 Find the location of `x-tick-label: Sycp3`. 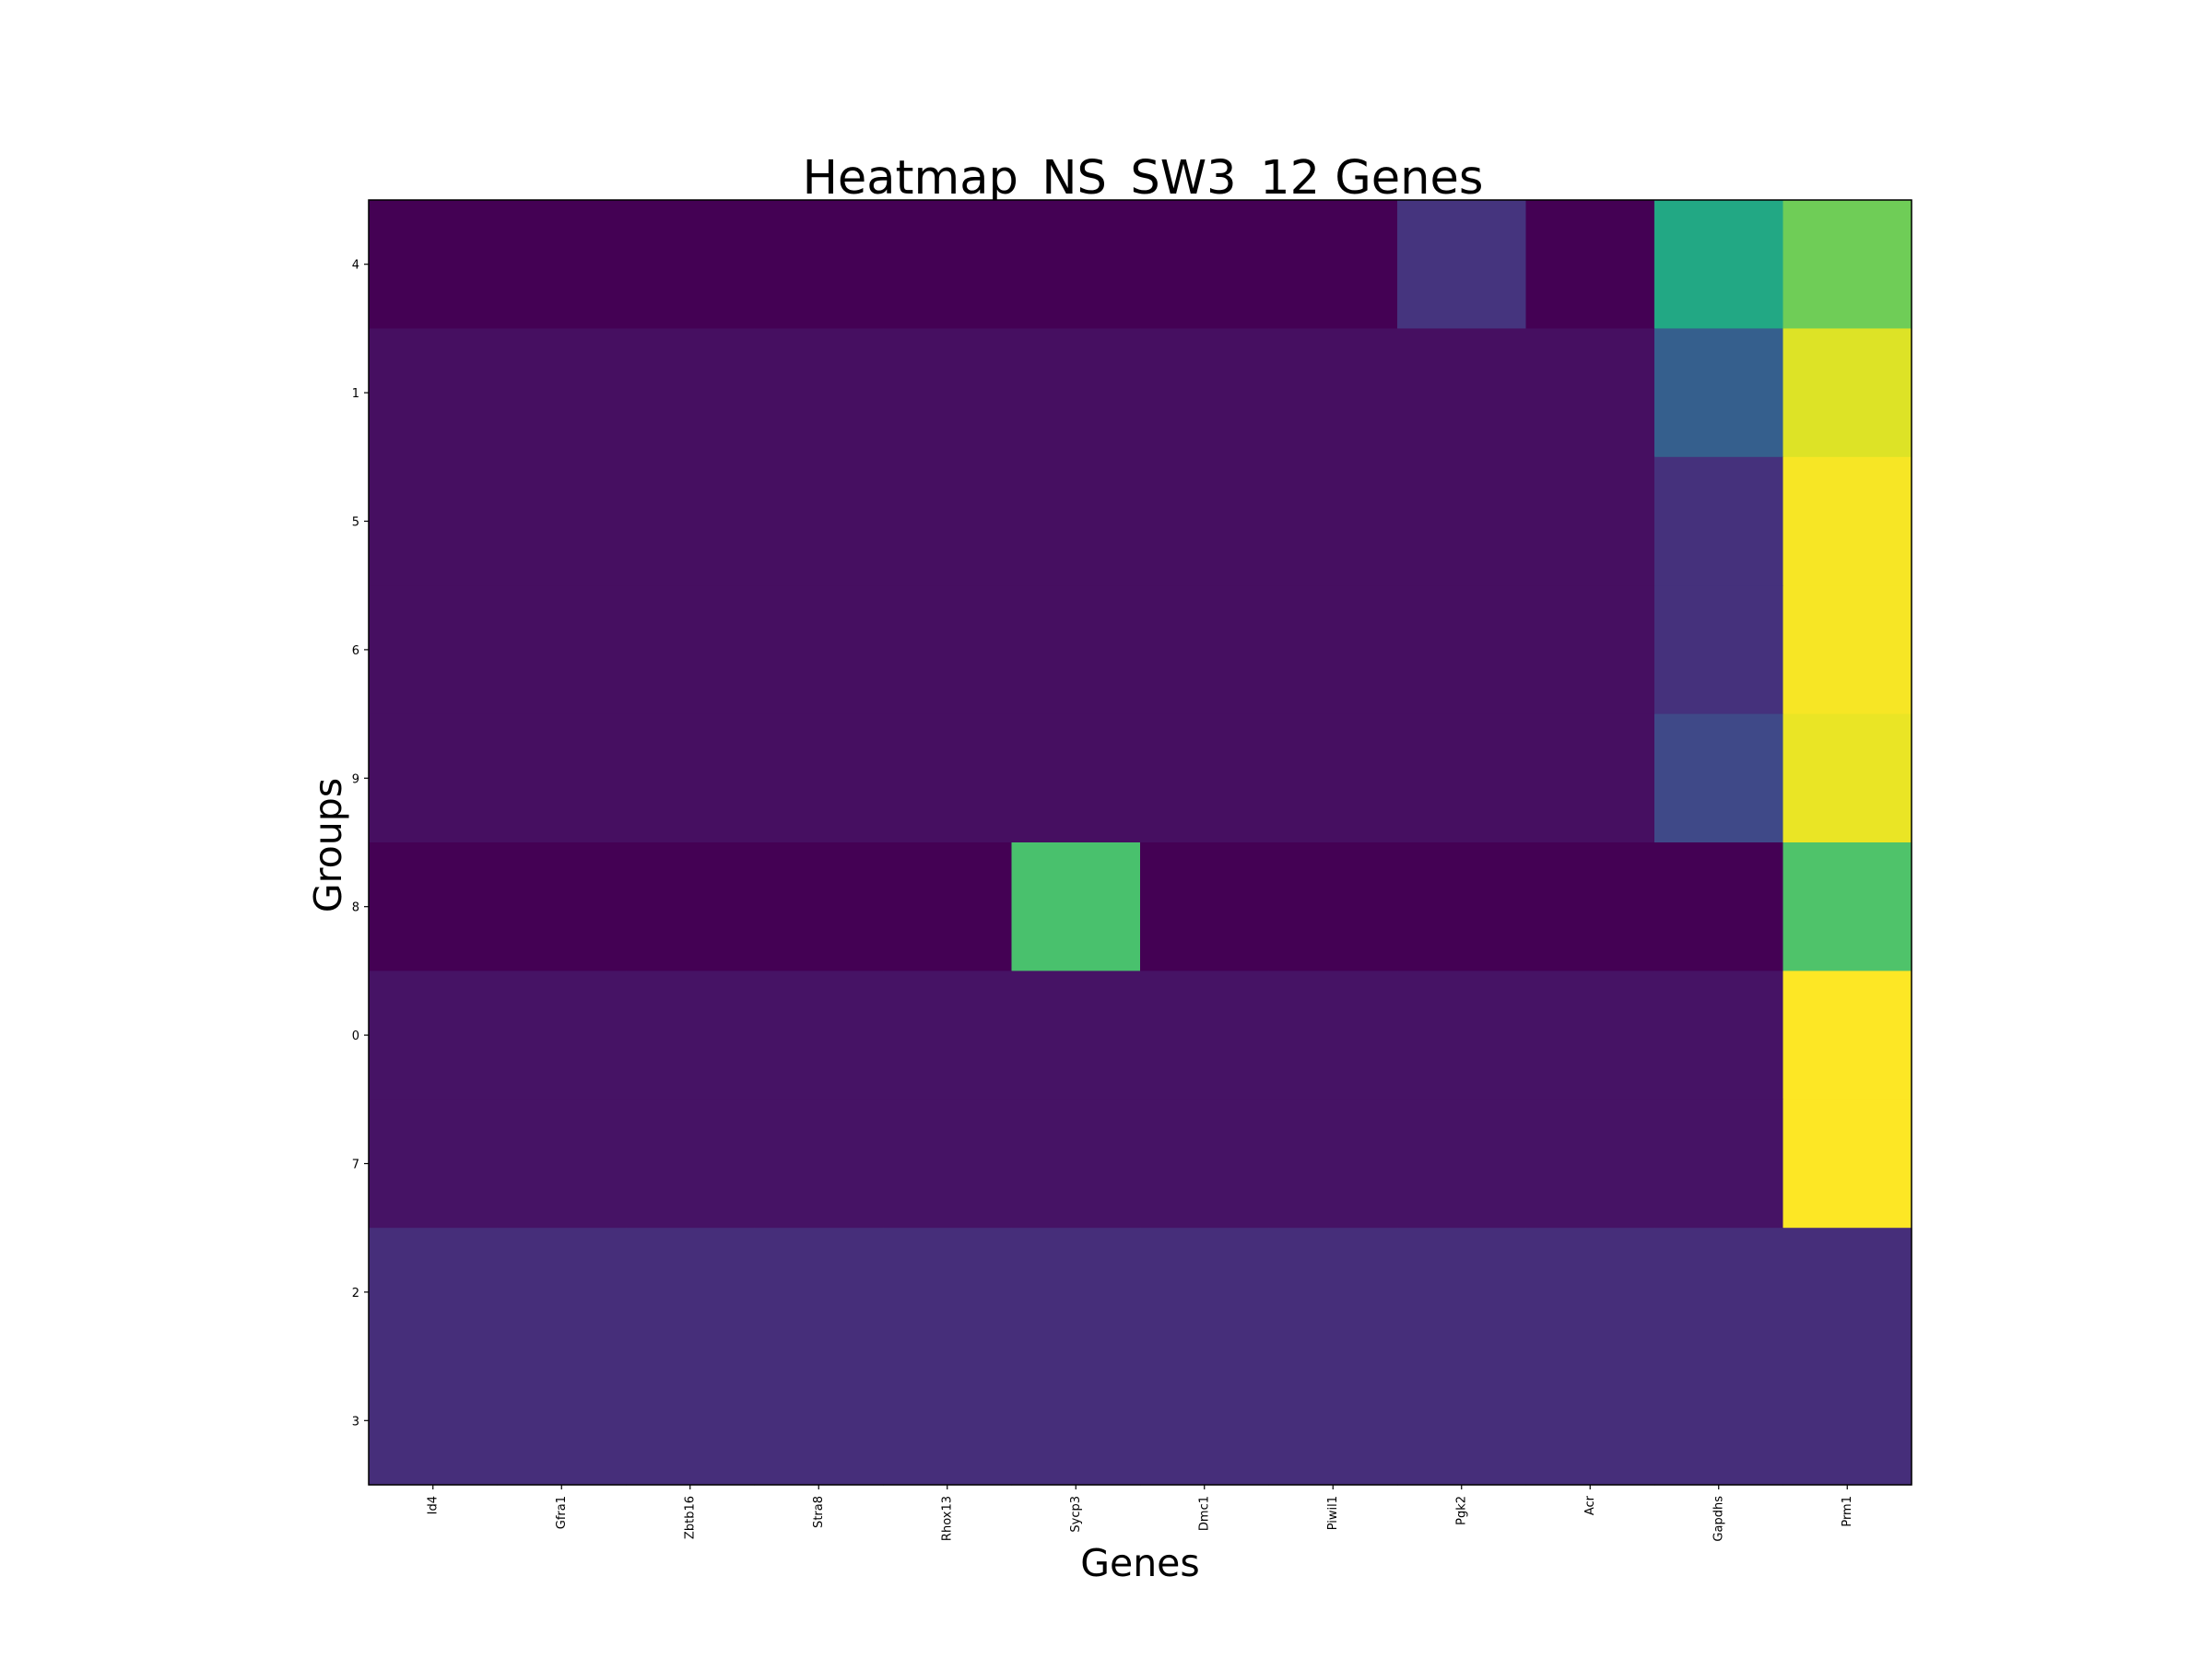

x-tick-label: Sycp3 is located at coordinates (1076, 1514).